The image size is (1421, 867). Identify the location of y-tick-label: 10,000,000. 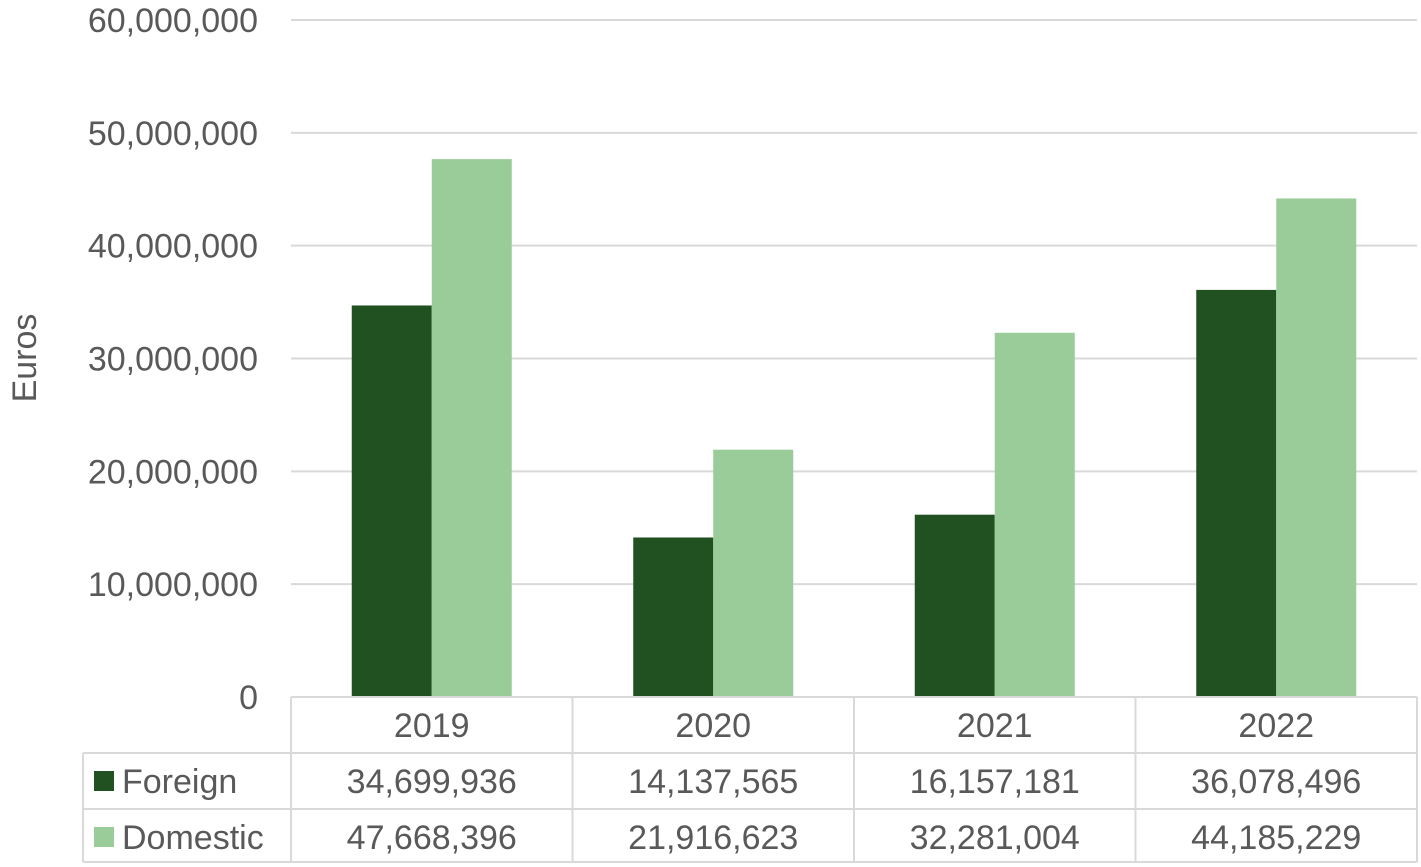
(173, 585).